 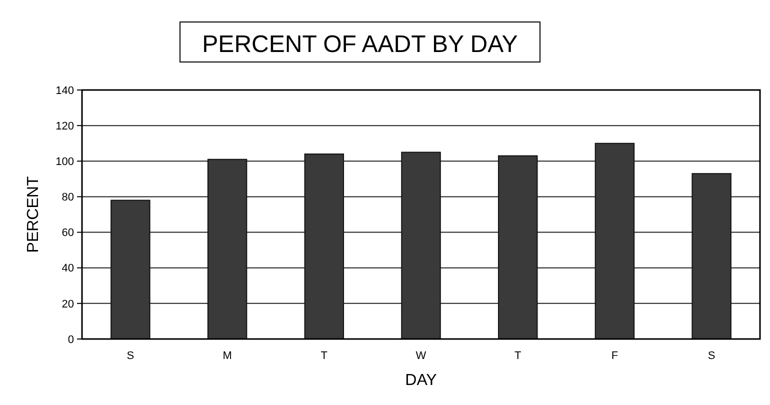 What do you see at coordinates (360, 44) in the screenshot?
I see `chart-title: PERCENT OF AADT BY DAY` at bounding box center [360, 44].